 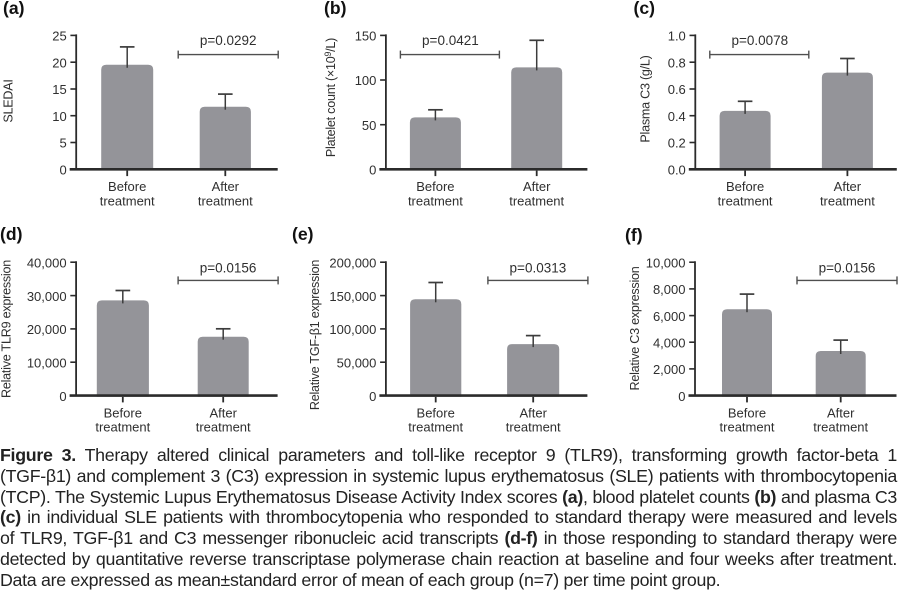 I want to click on svg-text: 30,000, so click(x=47, y=296).